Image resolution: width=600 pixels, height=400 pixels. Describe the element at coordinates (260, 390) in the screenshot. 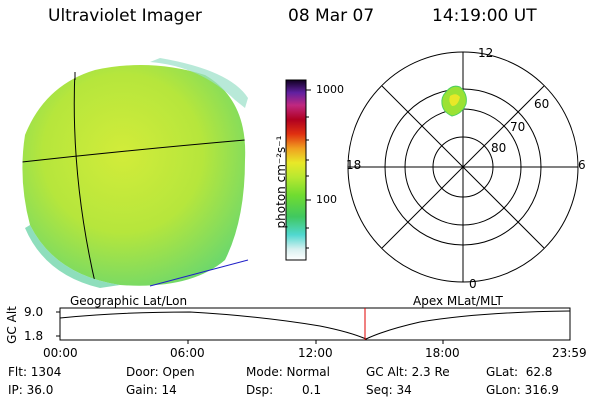

I see `dsp-label: Dsp:` at that location.